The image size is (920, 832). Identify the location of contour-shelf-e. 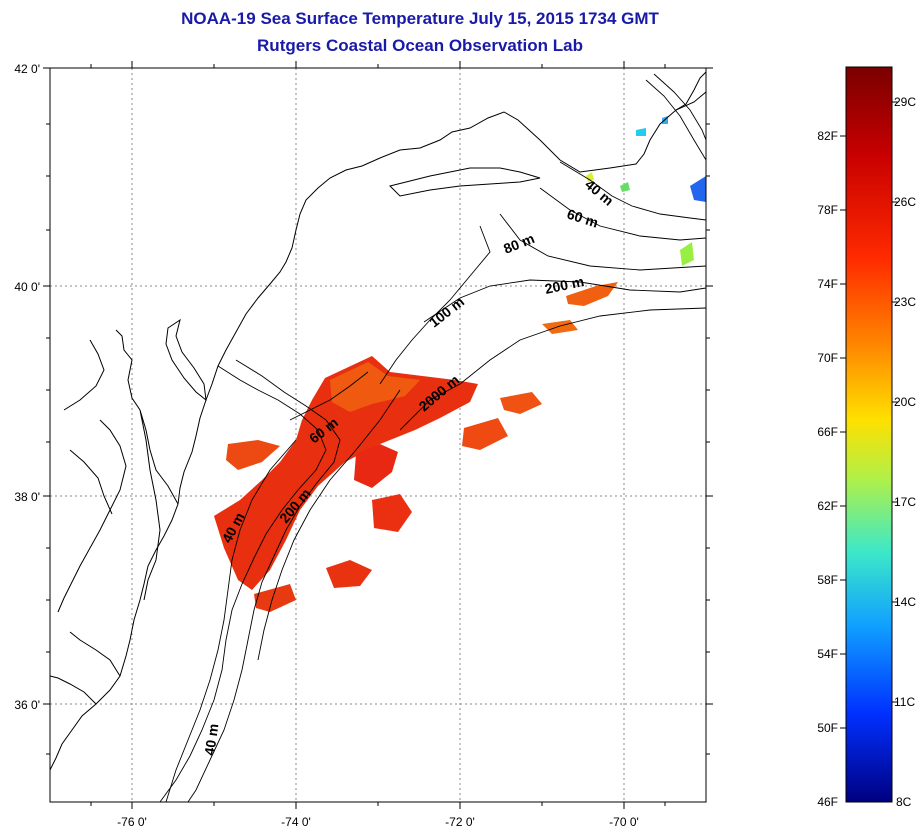
(675, 120).